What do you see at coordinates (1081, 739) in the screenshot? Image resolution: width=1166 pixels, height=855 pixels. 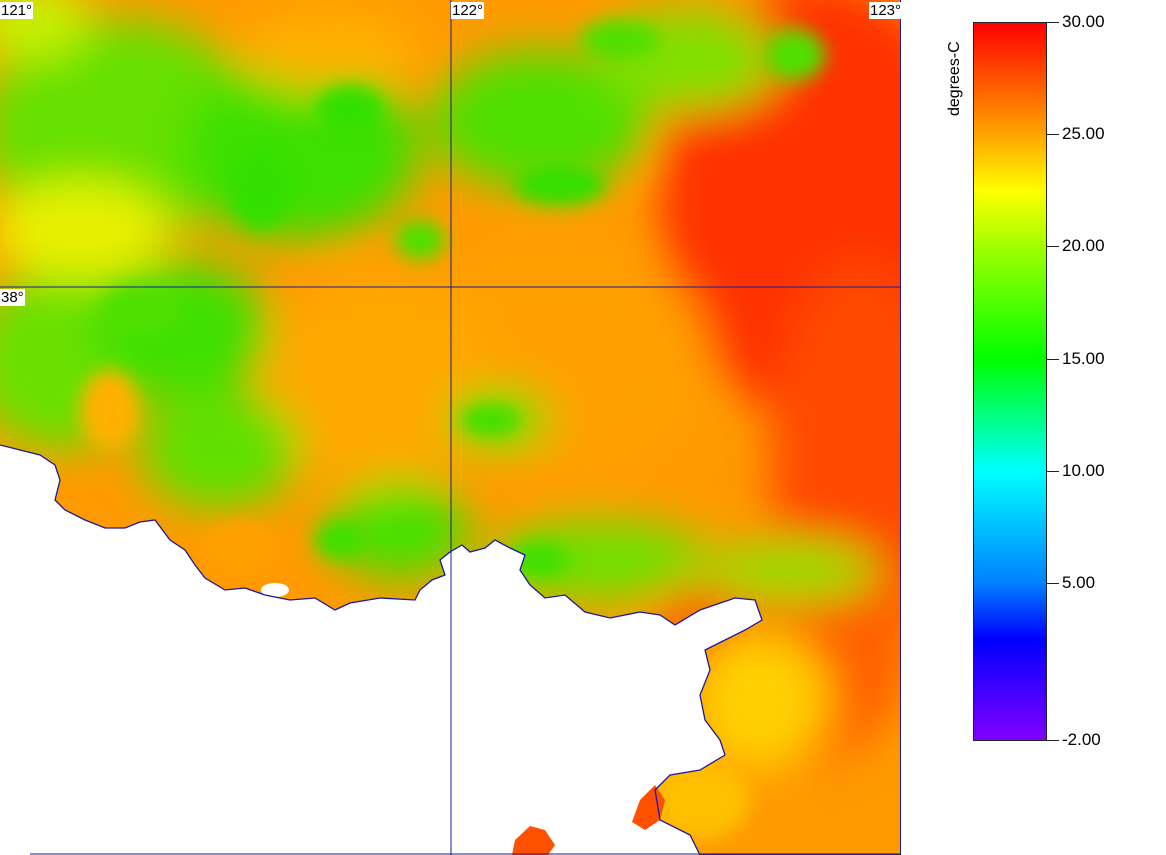 I see `colorbar-tick-label: -2.00` at bounding box center [1081, 739].